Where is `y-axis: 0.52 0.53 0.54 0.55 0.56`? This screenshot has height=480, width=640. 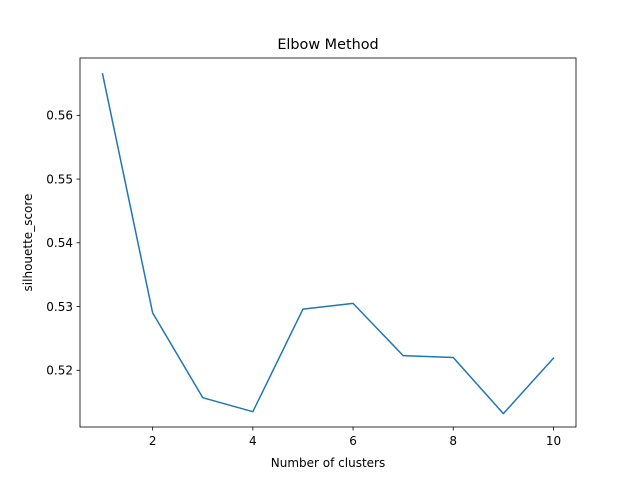 y-axis: 0.52 0.53 0.54 0.55 0.56 is located at coordinates (63, 243).